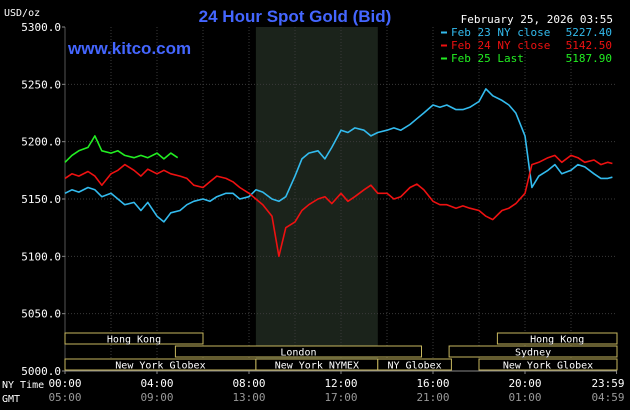  Describe the element at coordinates (432, 397) in the screenshot. I see `x-tick-label-gmt: 21:00` at that location.